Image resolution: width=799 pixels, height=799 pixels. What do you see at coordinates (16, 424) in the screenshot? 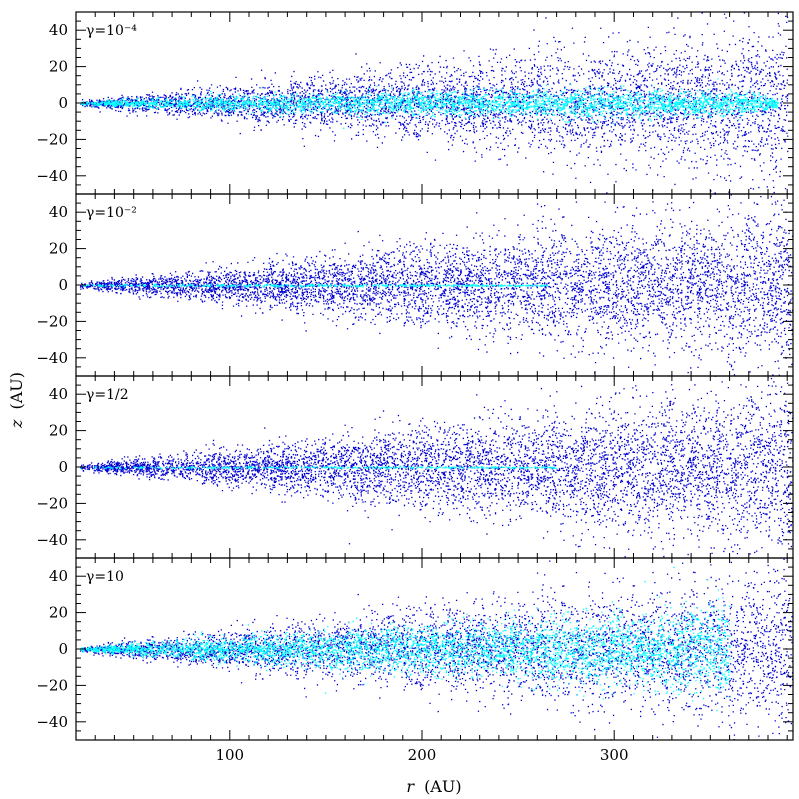
I see `y-axis-var: z` at bounding box center [16, 424].